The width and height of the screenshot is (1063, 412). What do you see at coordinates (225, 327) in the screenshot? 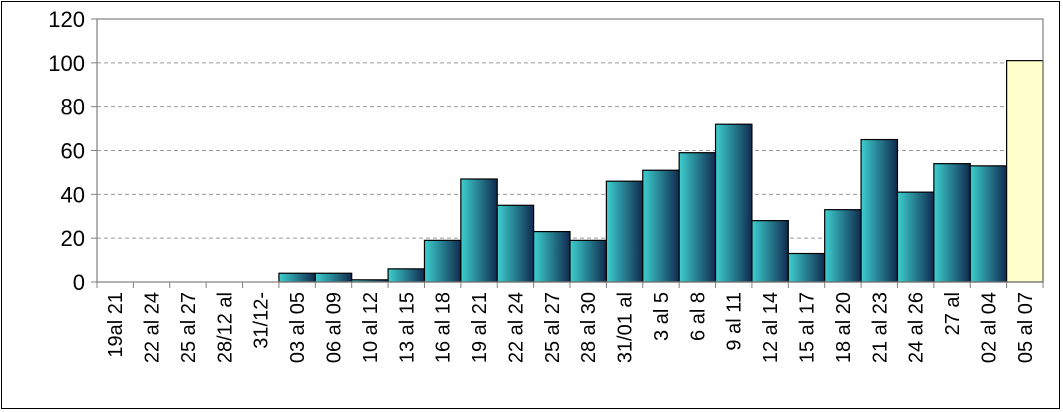
I see `x-tick-label: 28/12 al` at bounding box center [225, 327].